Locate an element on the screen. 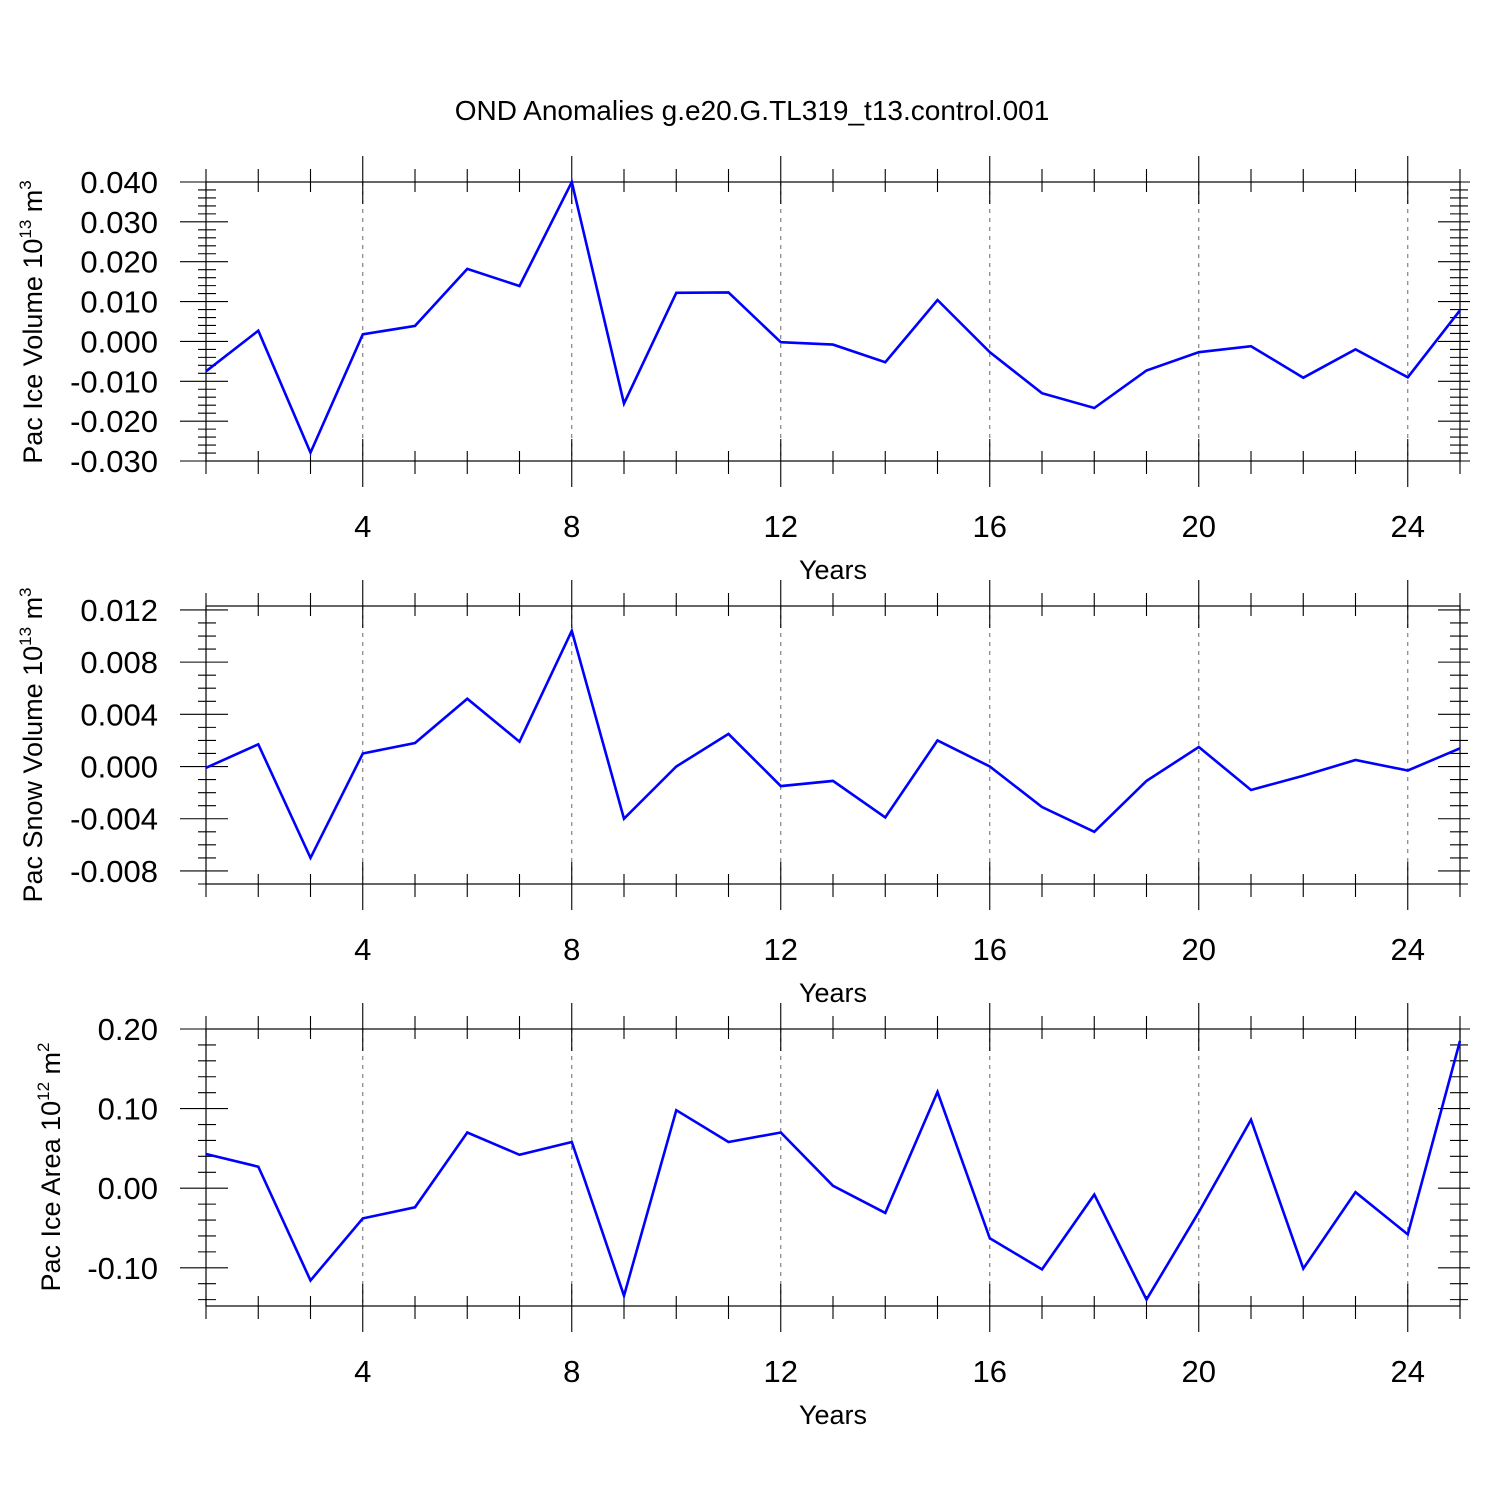  y-tick-label: -0.008 is located at coordinates (114, 871).